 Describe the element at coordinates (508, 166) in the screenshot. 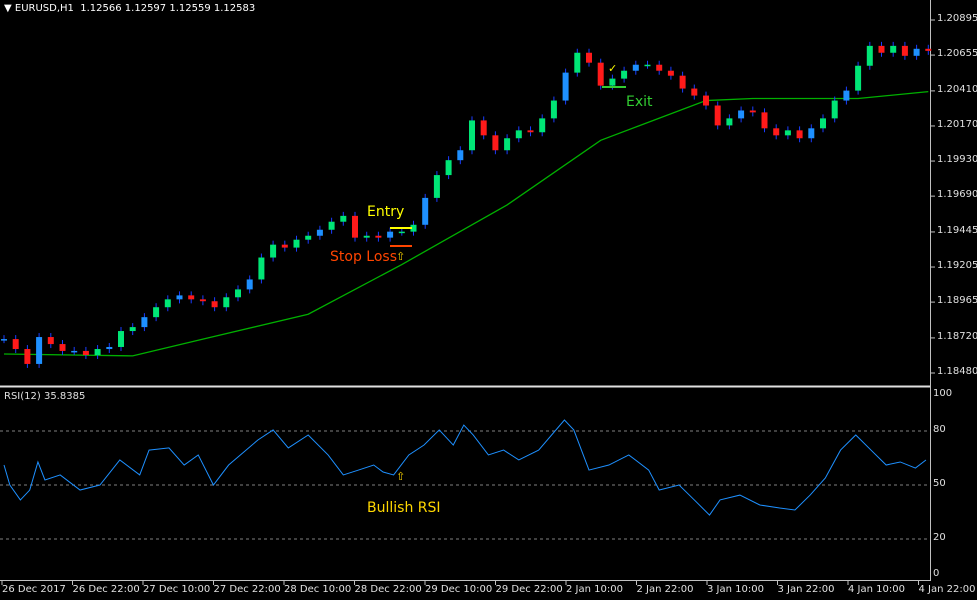

I see `annotation-lines` at that location.